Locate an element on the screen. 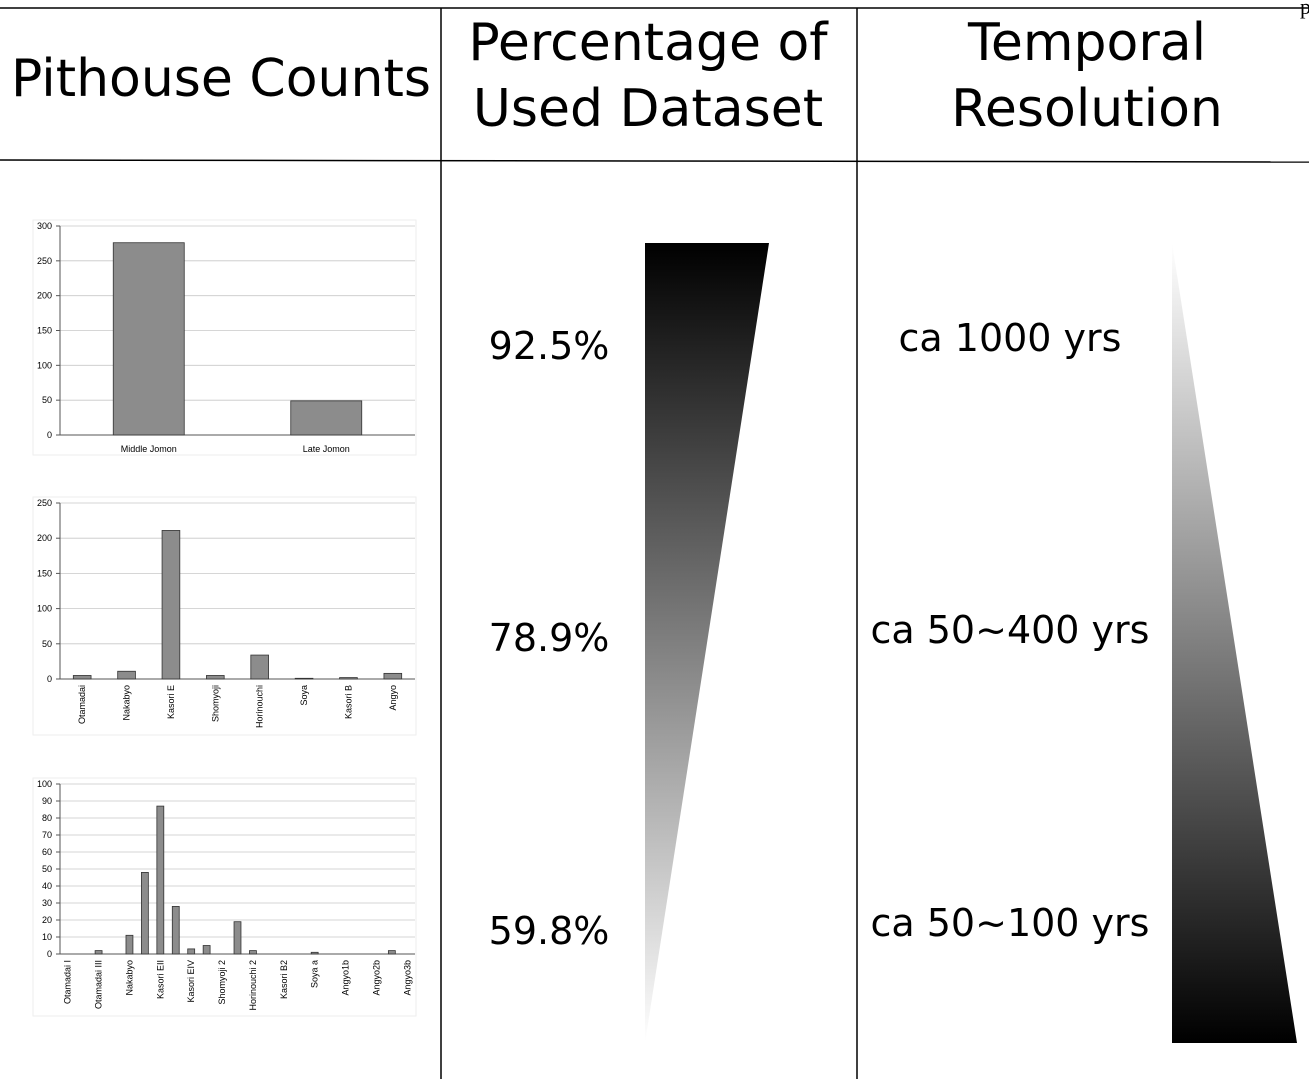  column-header: Pithouse Counts is located at coordinates (221, 79).